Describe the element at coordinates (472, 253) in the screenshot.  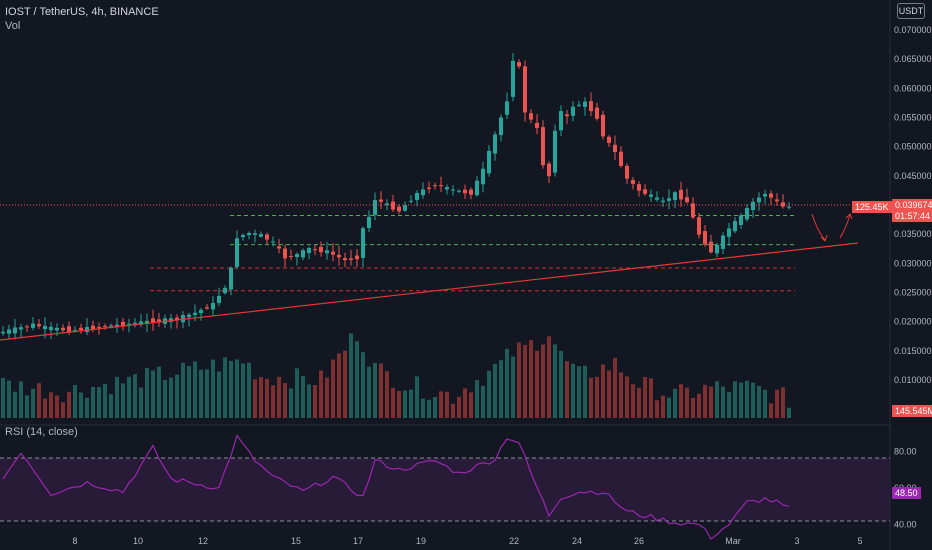
I see `horizontal-levels` at that location.